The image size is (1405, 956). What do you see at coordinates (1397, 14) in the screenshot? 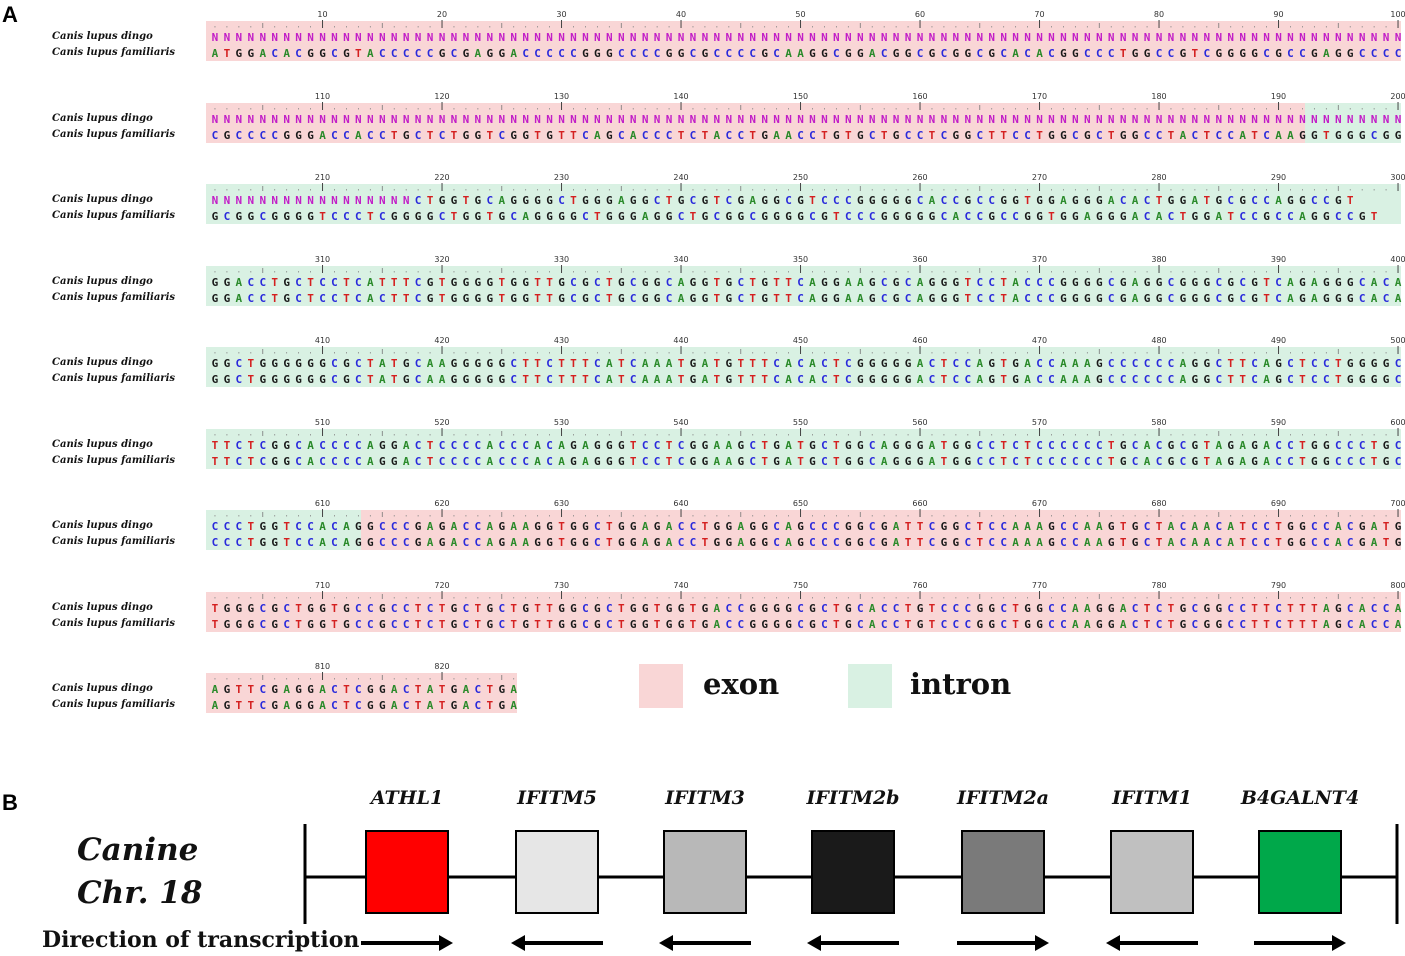
I see `ruler-tick-label: 100` at bounding box center [1397, 14].